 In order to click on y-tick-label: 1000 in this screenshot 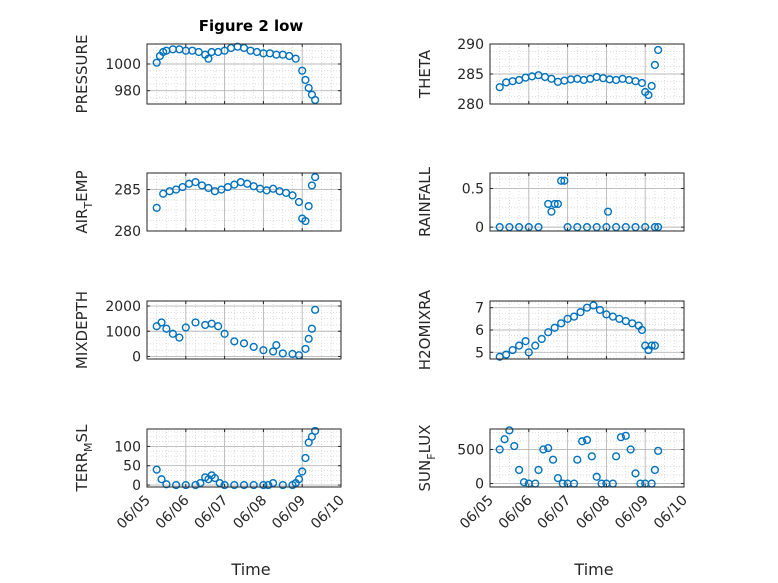, I will do `click(123, 332)`.